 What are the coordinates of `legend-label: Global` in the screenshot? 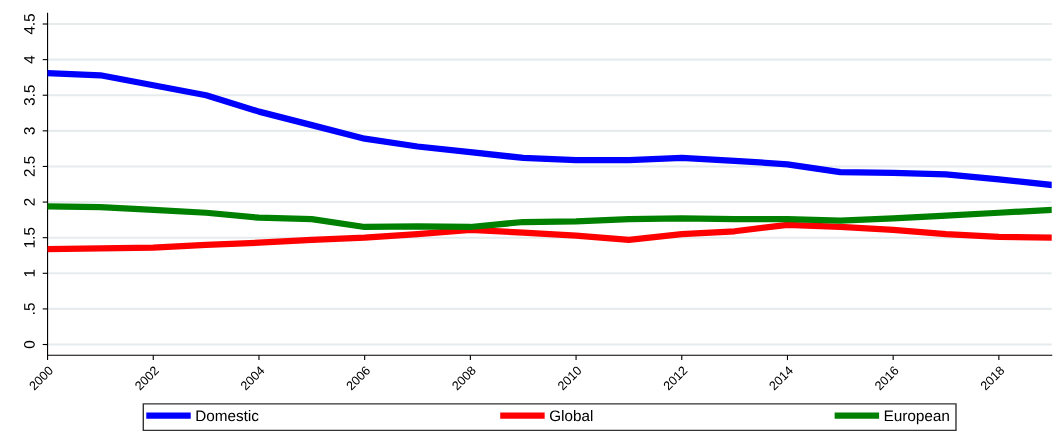 It's located at (571, 415).